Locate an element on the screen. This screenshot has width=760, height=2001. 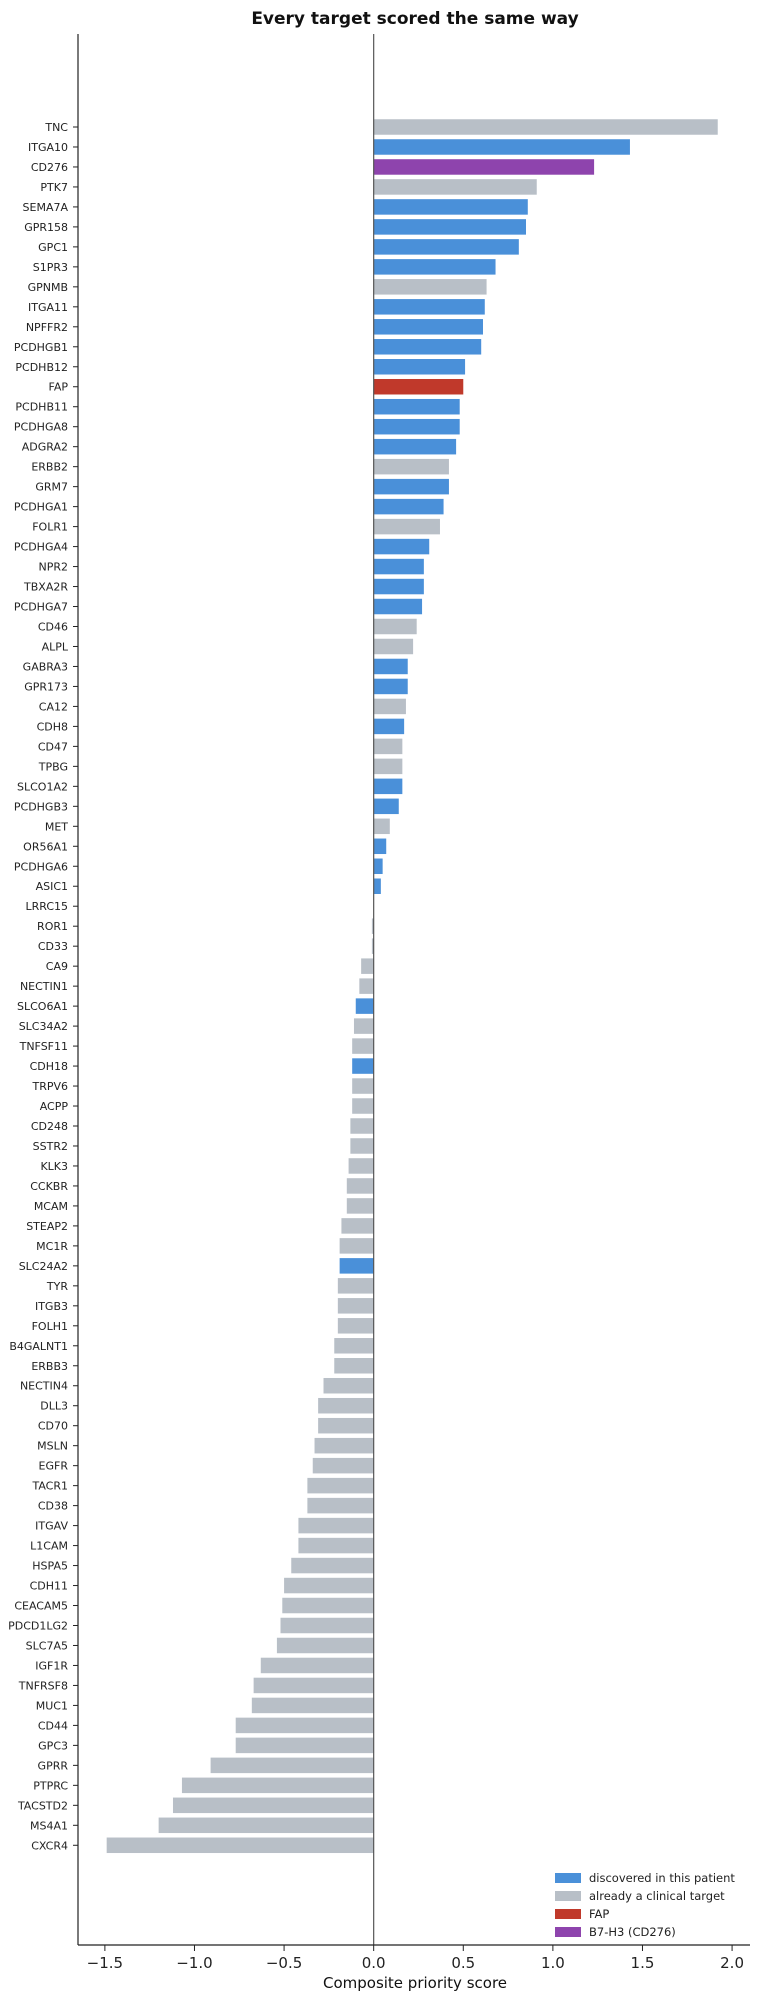
y-tick-label: CDH18 is located at coordinates (49, 1066).